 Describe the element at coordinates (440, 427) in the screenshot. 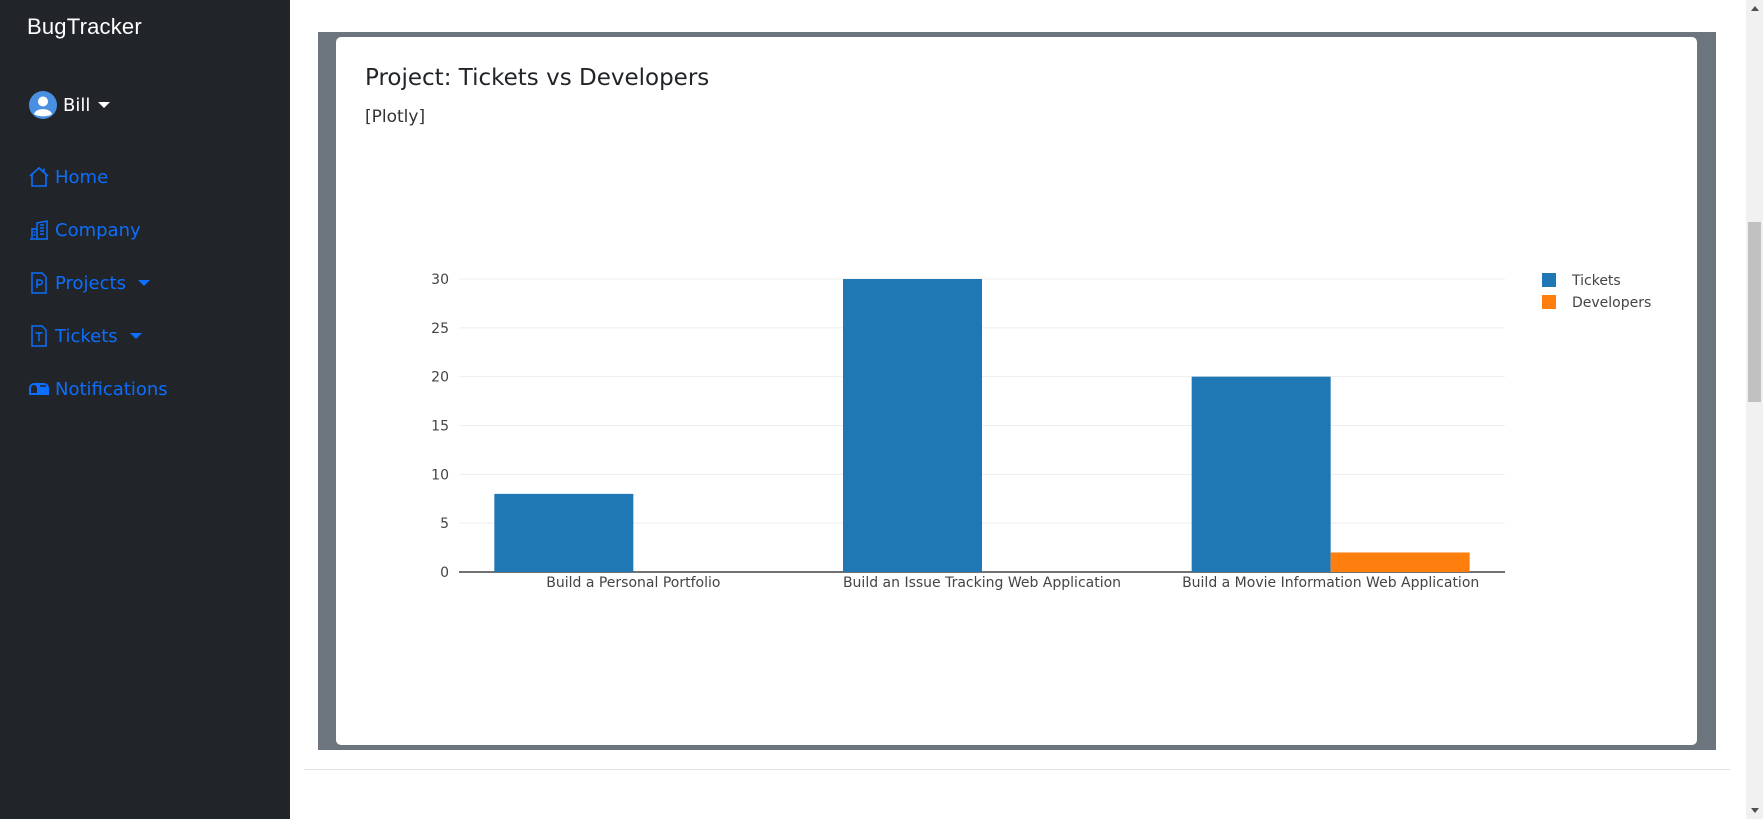

I see `y-tick-label: 15` at that location.